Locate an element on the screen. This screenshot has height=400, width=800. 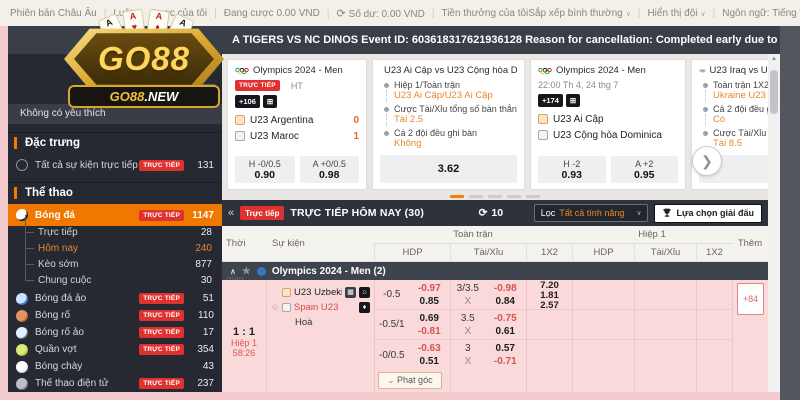
favorite-star-icon: ☆ is located at coordinates (275, 307).